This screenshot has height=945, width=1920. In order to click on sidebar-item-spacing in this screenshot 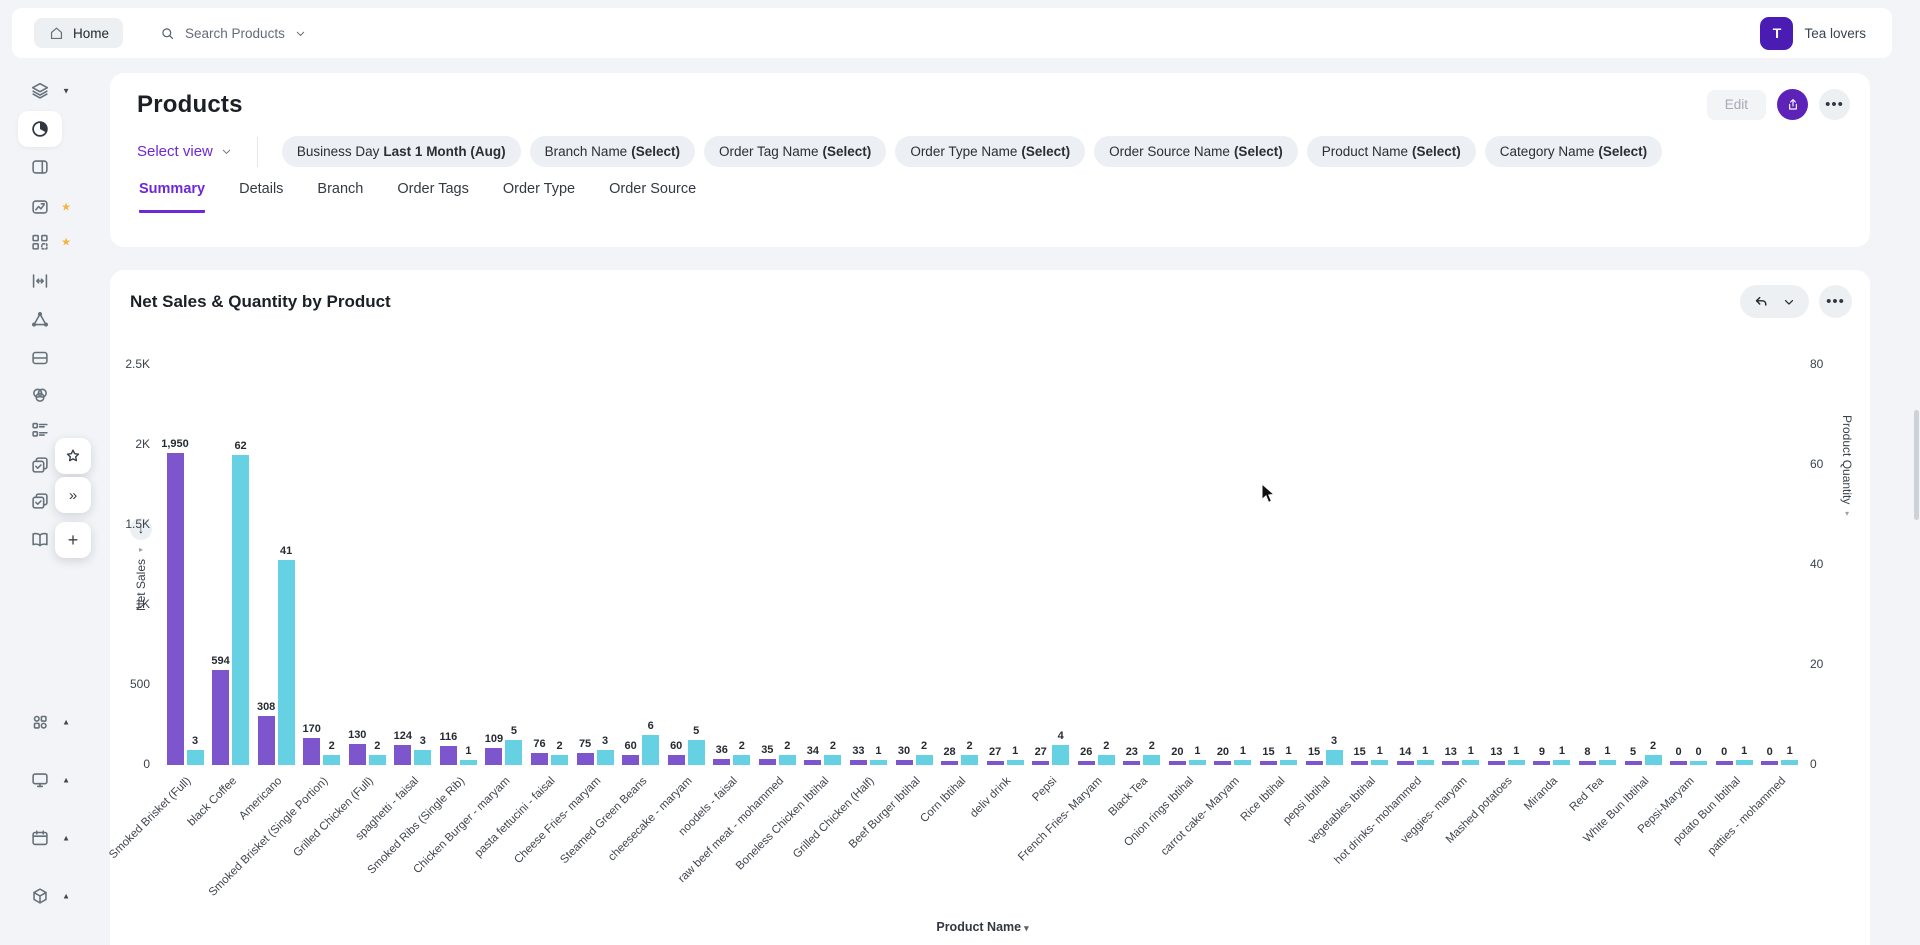, I will do `click(40, 281)`.